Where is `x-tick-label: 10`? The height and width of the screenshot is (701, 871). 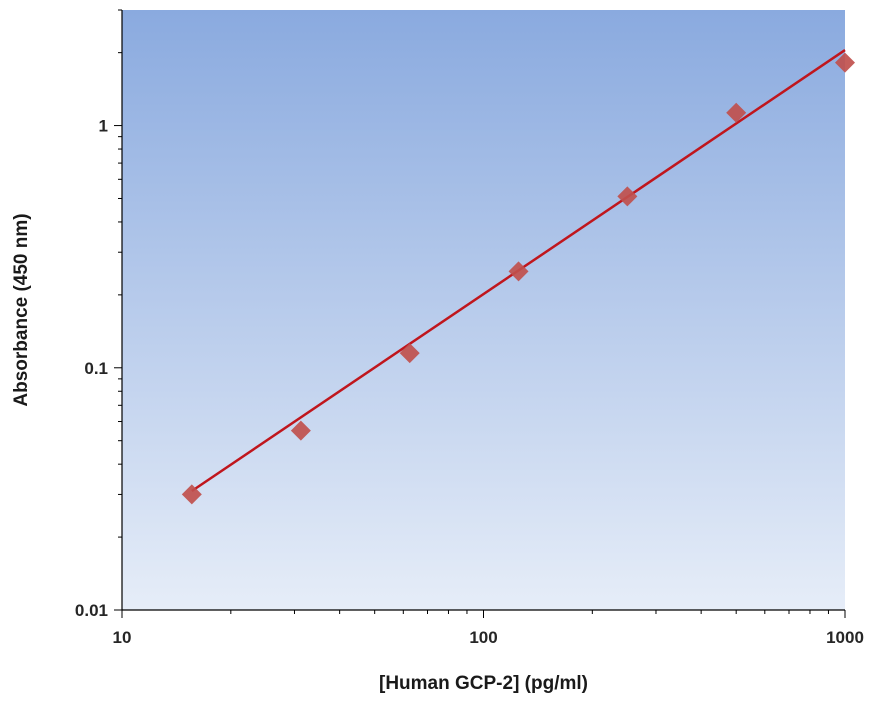
x-tick-label: 10 is located at coordinates (122, 637).